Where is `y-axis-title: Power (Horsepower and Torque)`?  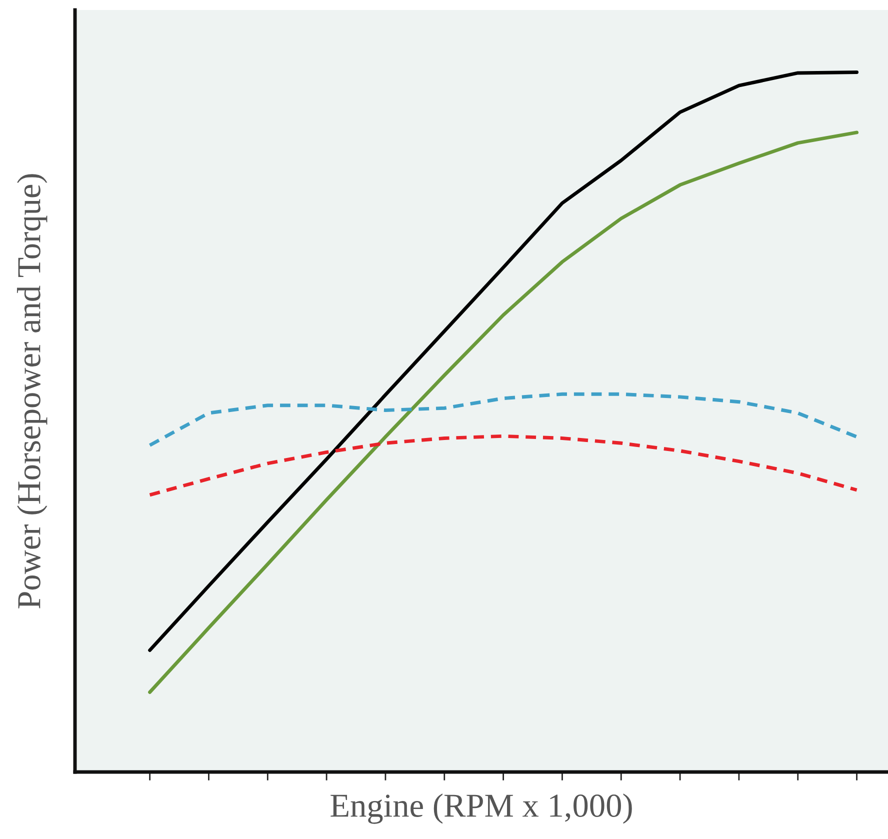
y-axis-title: Power (Horsepower and Torque) is located at coordinates (32, 391).